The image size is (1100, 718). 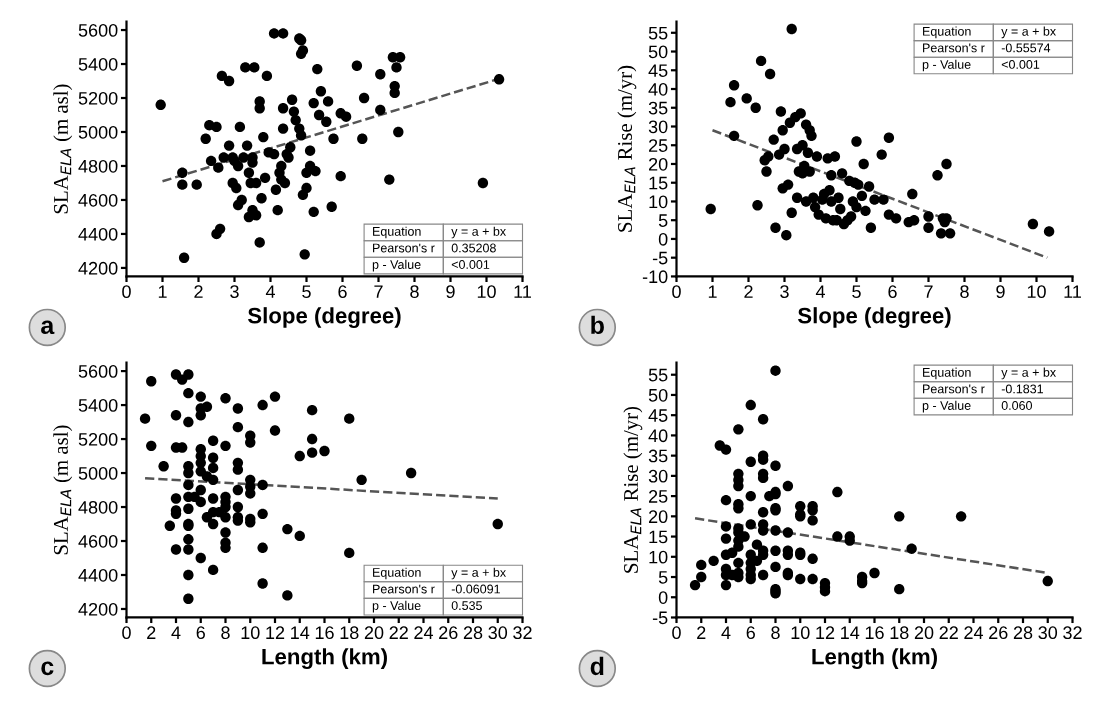 What do you see at coordinates (324, 659) in the screenshot?
I see `x-axis-title: Length (km)` at bounding box center [324, 659].